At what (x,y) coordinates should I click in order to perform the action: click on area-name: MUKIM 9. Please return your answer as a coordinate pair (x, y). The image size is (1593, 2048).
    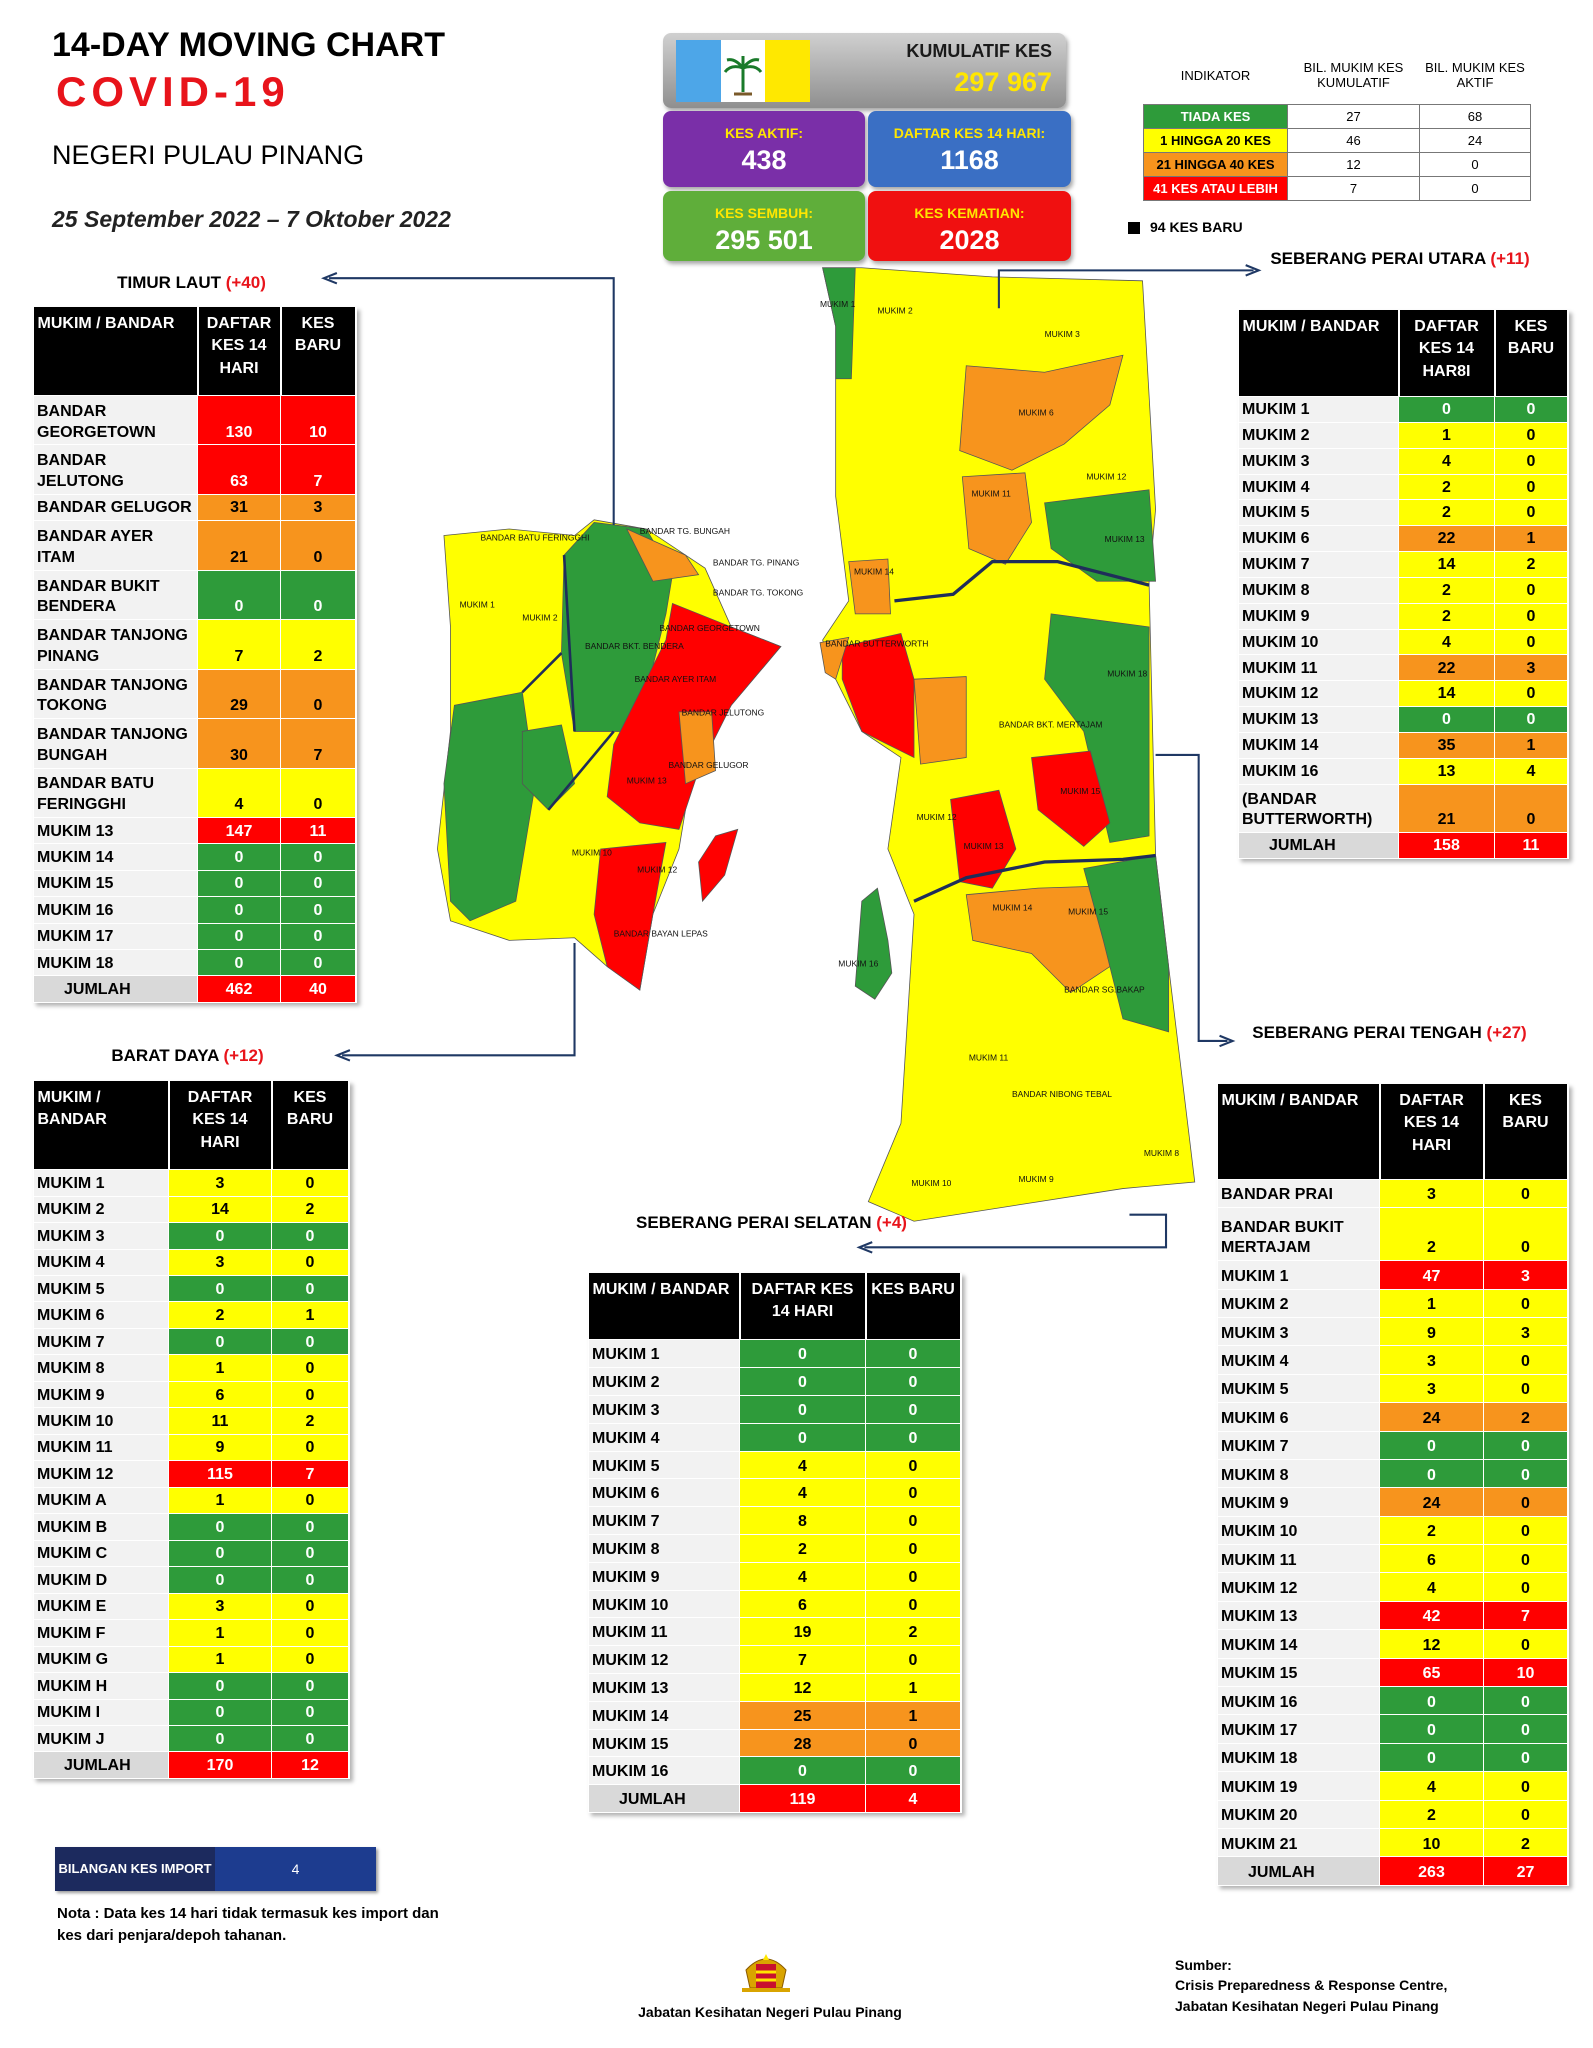
    Looking at the image, I should click on (1318, 616).